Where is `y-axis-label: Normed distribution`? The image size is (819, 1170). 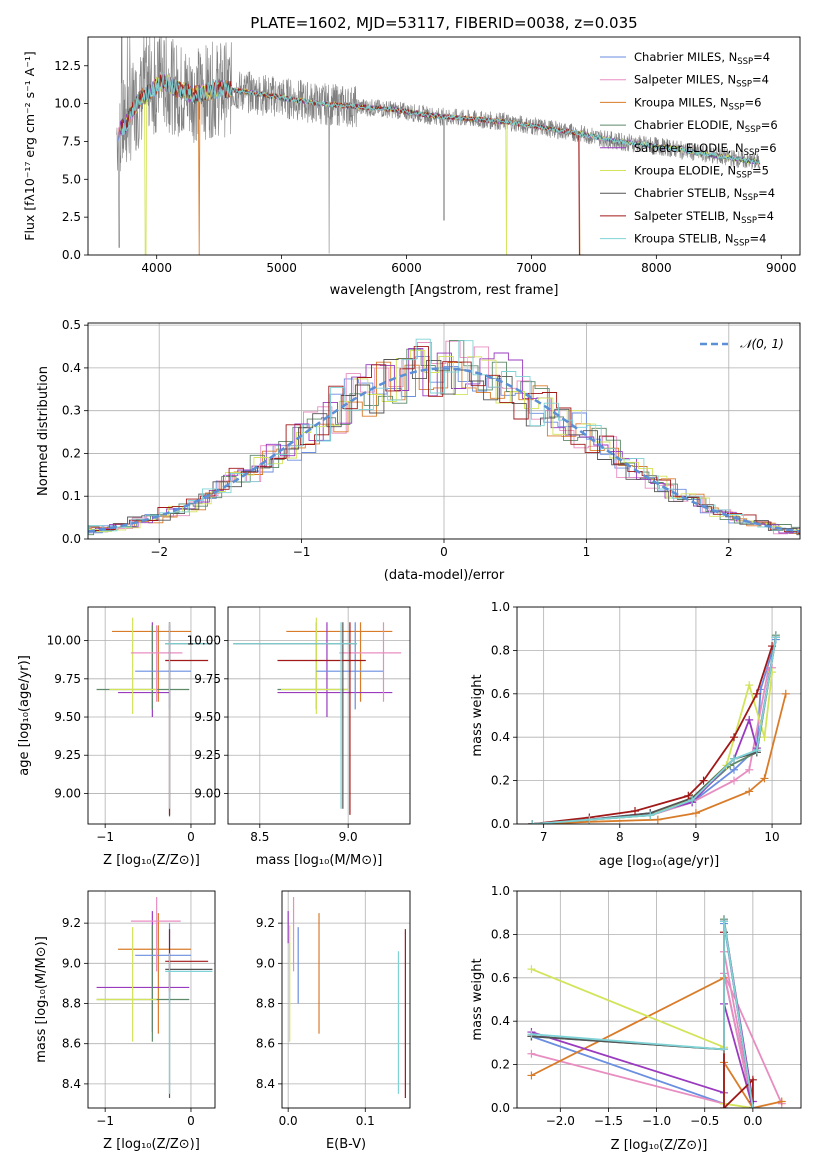
y-axis-label: Normed distribution is located at coordinates (43, 431).